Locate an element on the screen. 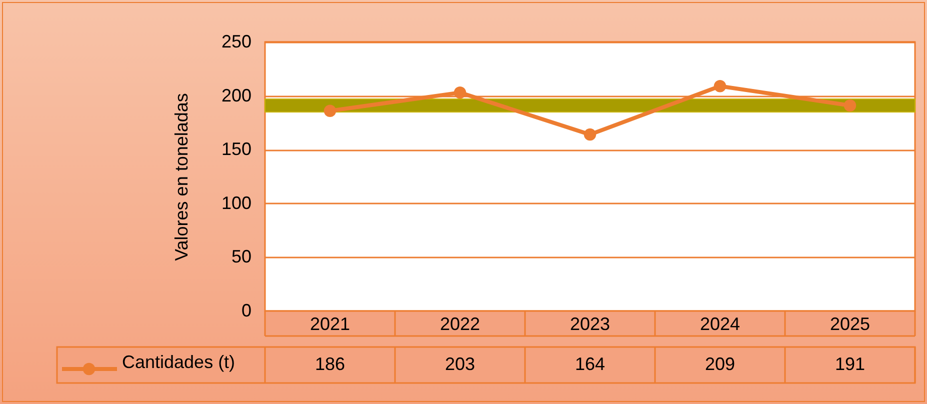  y-tick-label: 100 is located at coordinates (236, 202).